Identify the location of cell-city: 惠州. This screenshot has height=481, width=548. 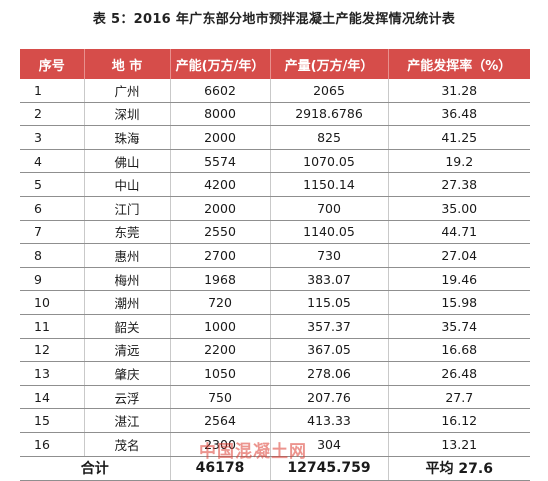
(126, 255).